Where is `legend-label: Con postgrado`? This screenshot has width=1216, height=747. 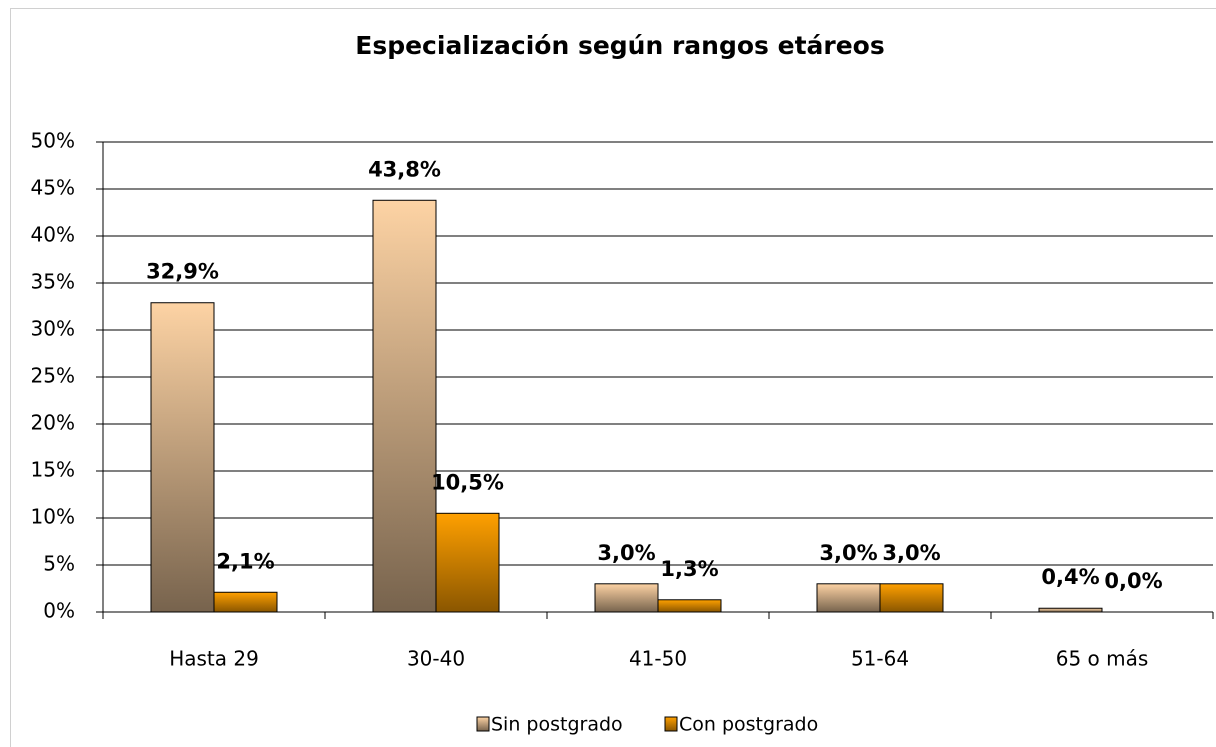
legend-label: Con postgrado is located at coordinates (748, 725).